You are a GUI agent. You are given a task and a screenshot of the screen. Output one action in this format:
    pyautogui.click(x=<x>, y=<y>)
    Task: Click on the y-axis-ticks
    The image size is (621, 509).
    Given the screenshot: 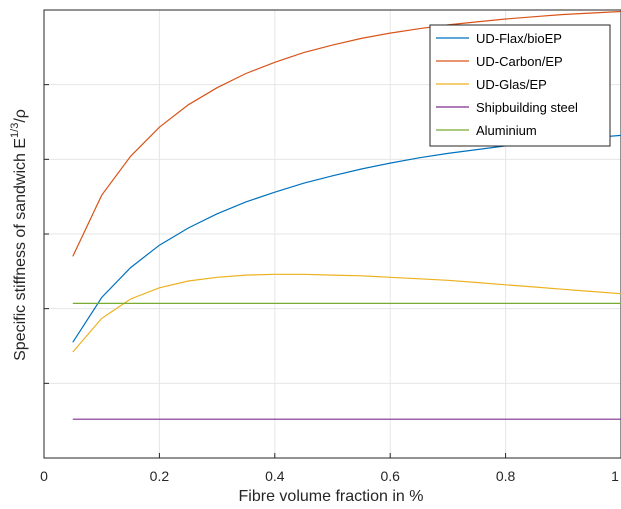 What is the action you would take?
    pyautogui.click(x=46, y=234)
    